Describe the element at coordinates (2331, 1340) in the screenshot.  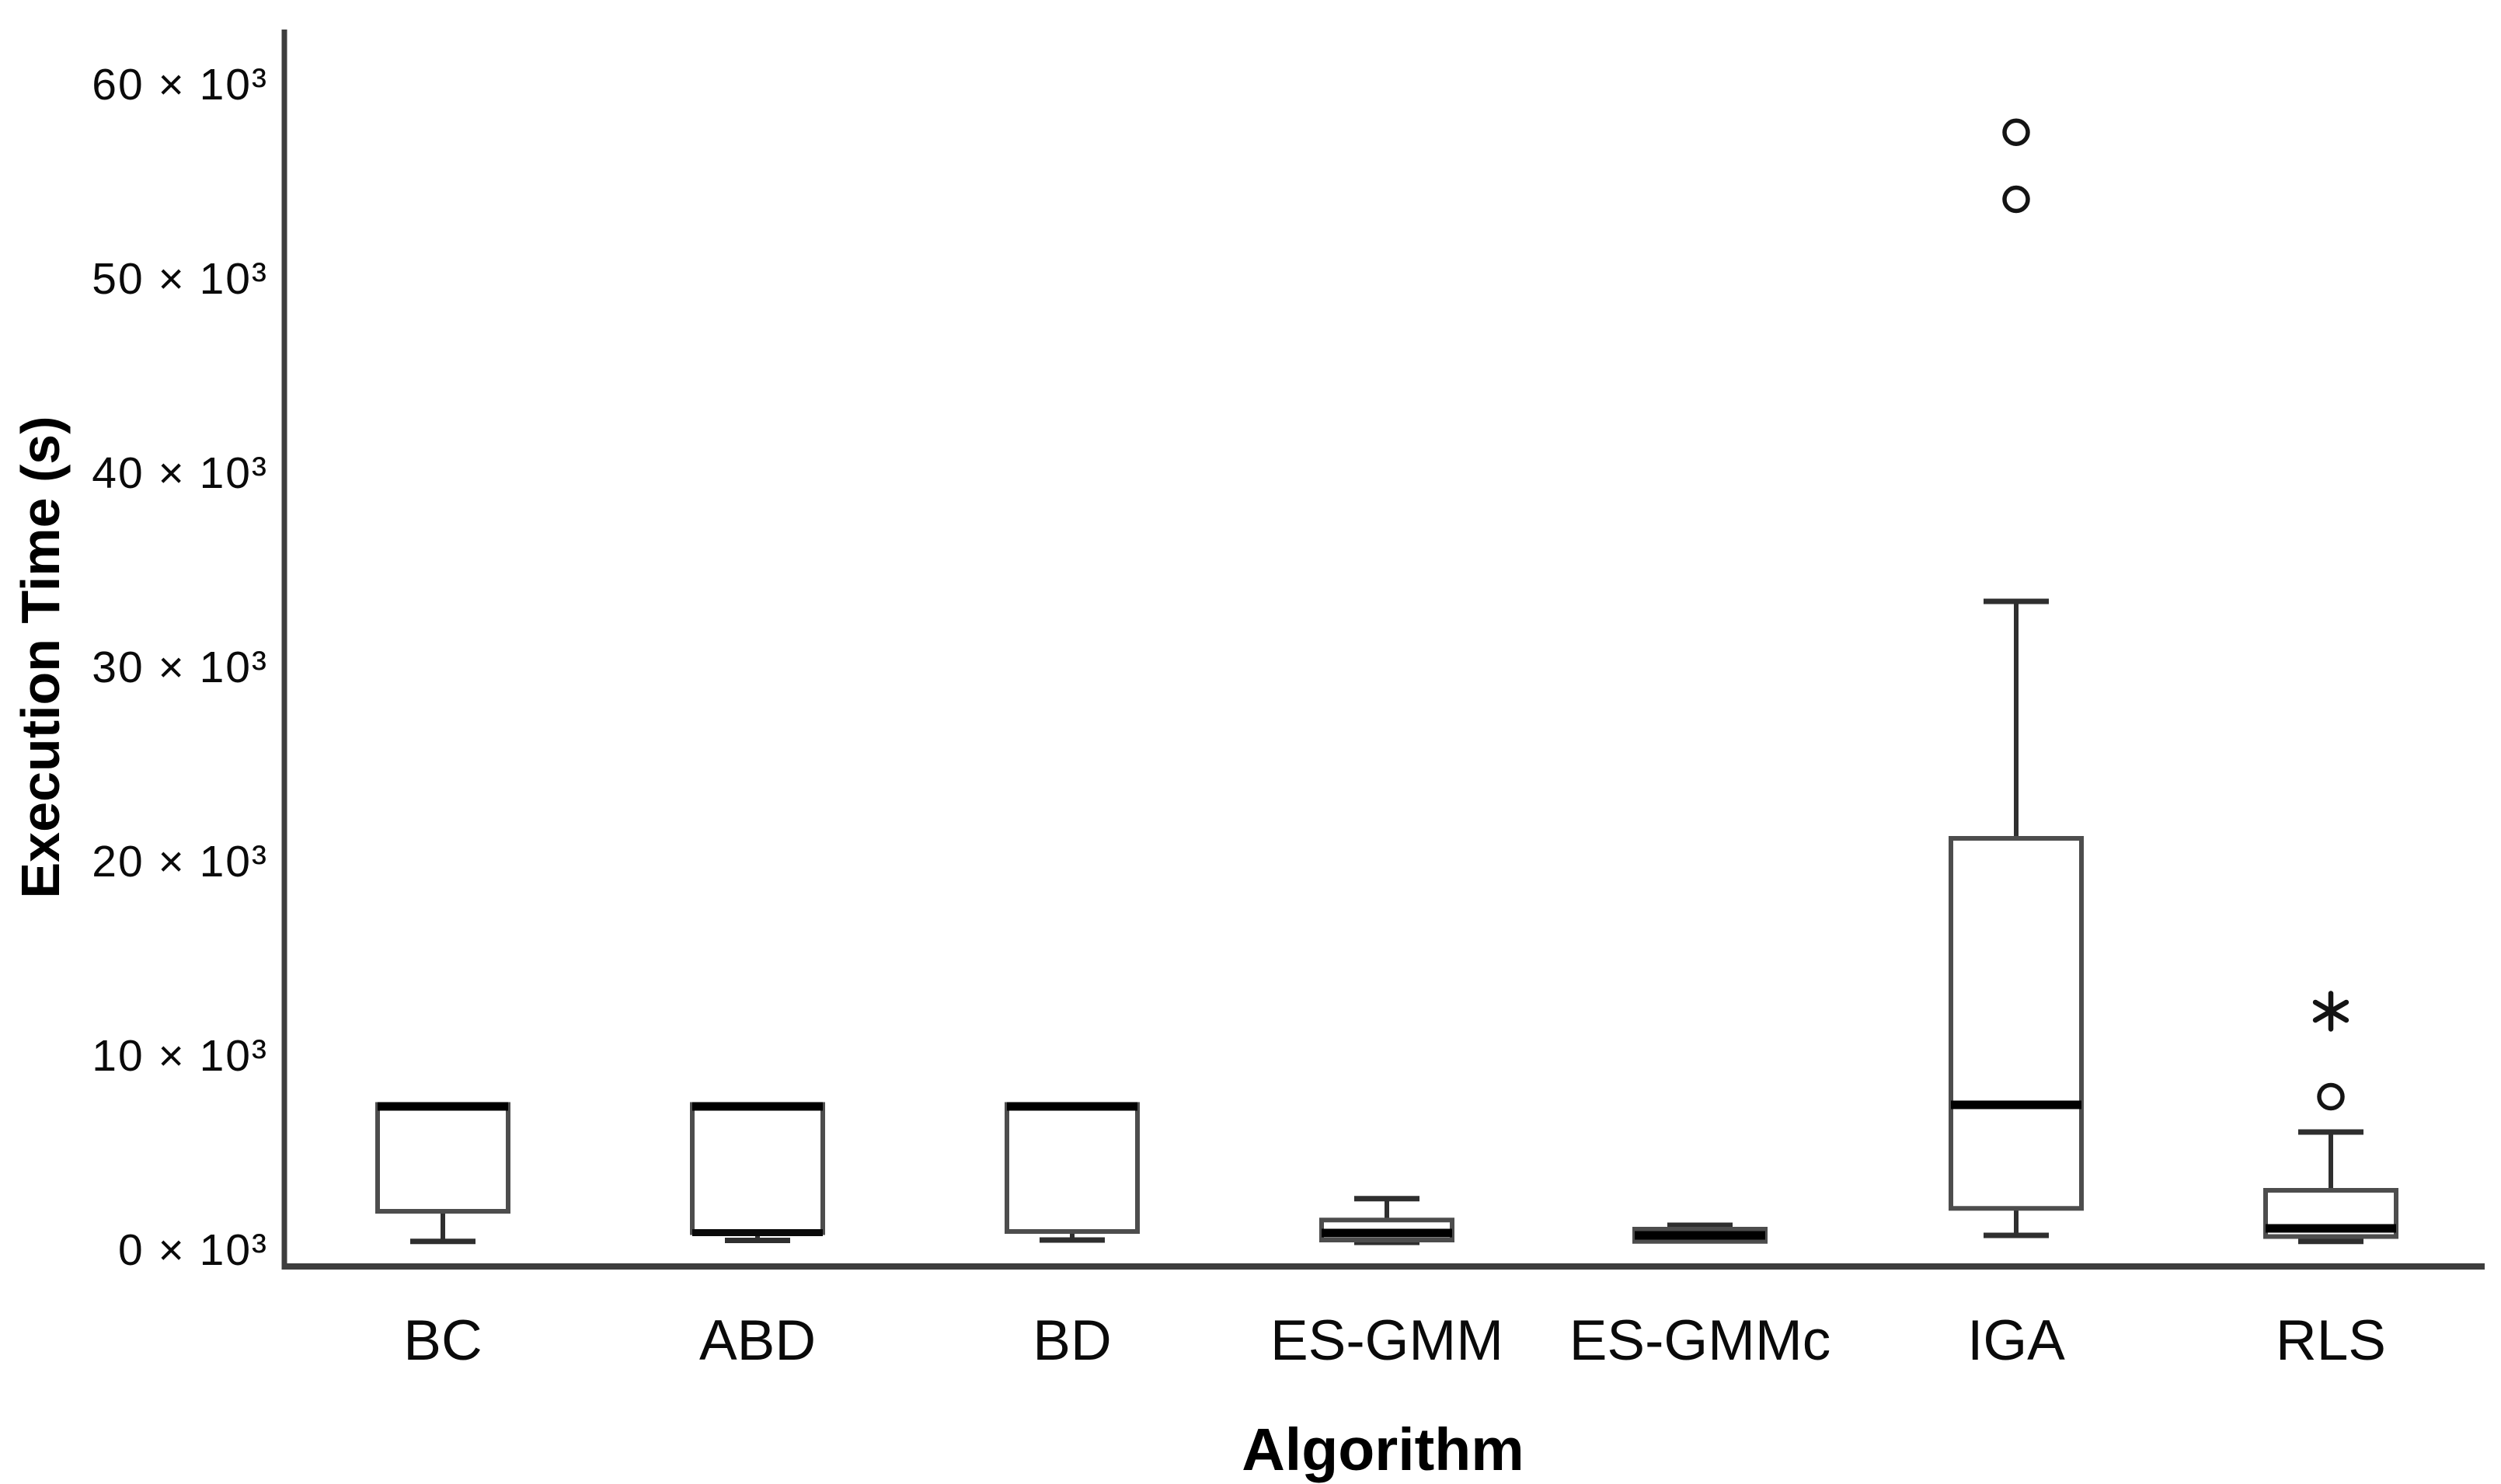
I see `category-label-RLS: RLS` at that location.